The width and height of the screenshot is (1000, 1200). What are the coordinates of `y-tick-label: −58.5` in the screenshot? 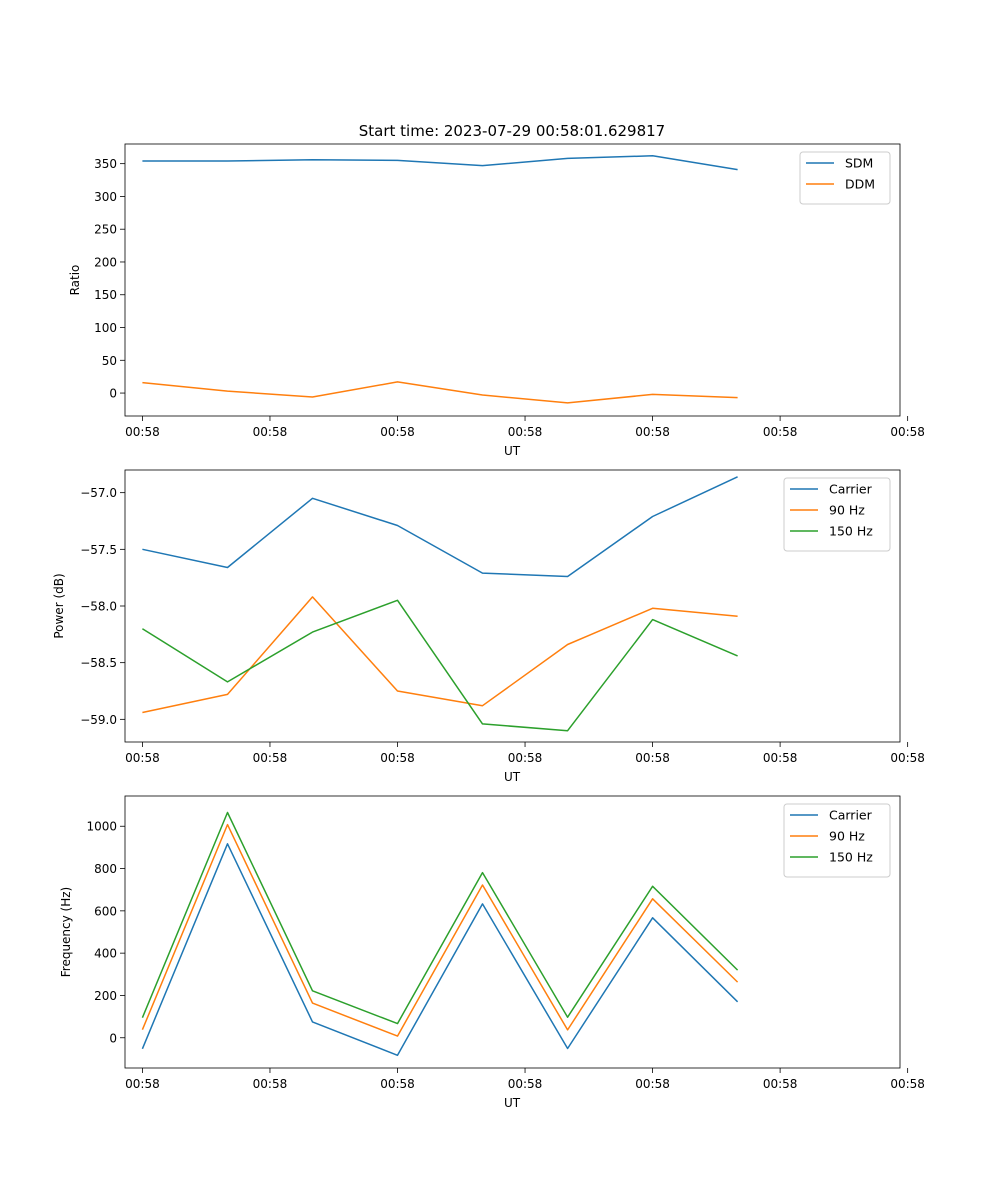 It's located at (98, 663).